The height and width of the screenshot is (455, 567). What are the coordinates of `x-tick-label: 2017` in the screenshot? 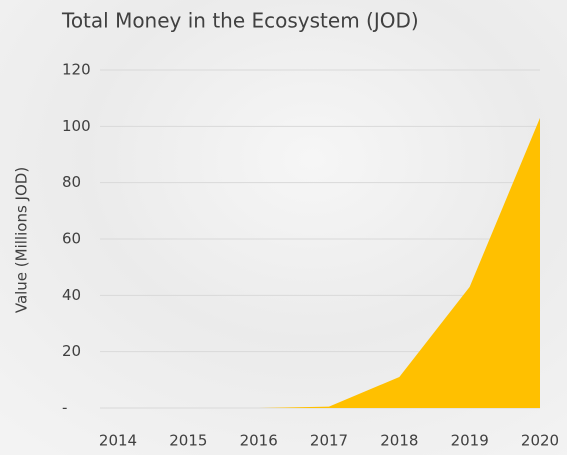 It's located at (329, 441).